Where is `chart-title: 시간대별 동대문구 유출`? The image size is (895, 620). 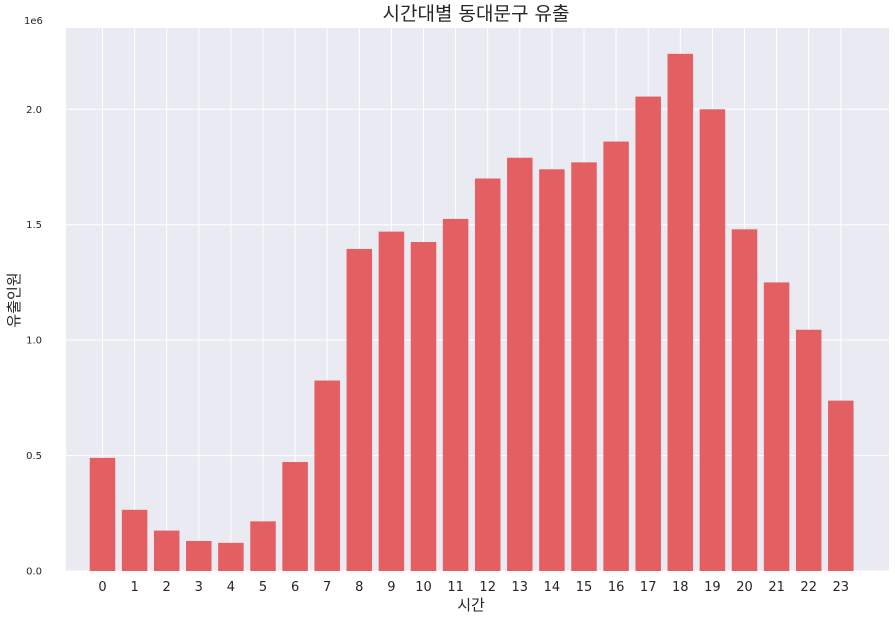
chart-title: 시간대별 동대문구 유출 is located at coordinates (476, 14).